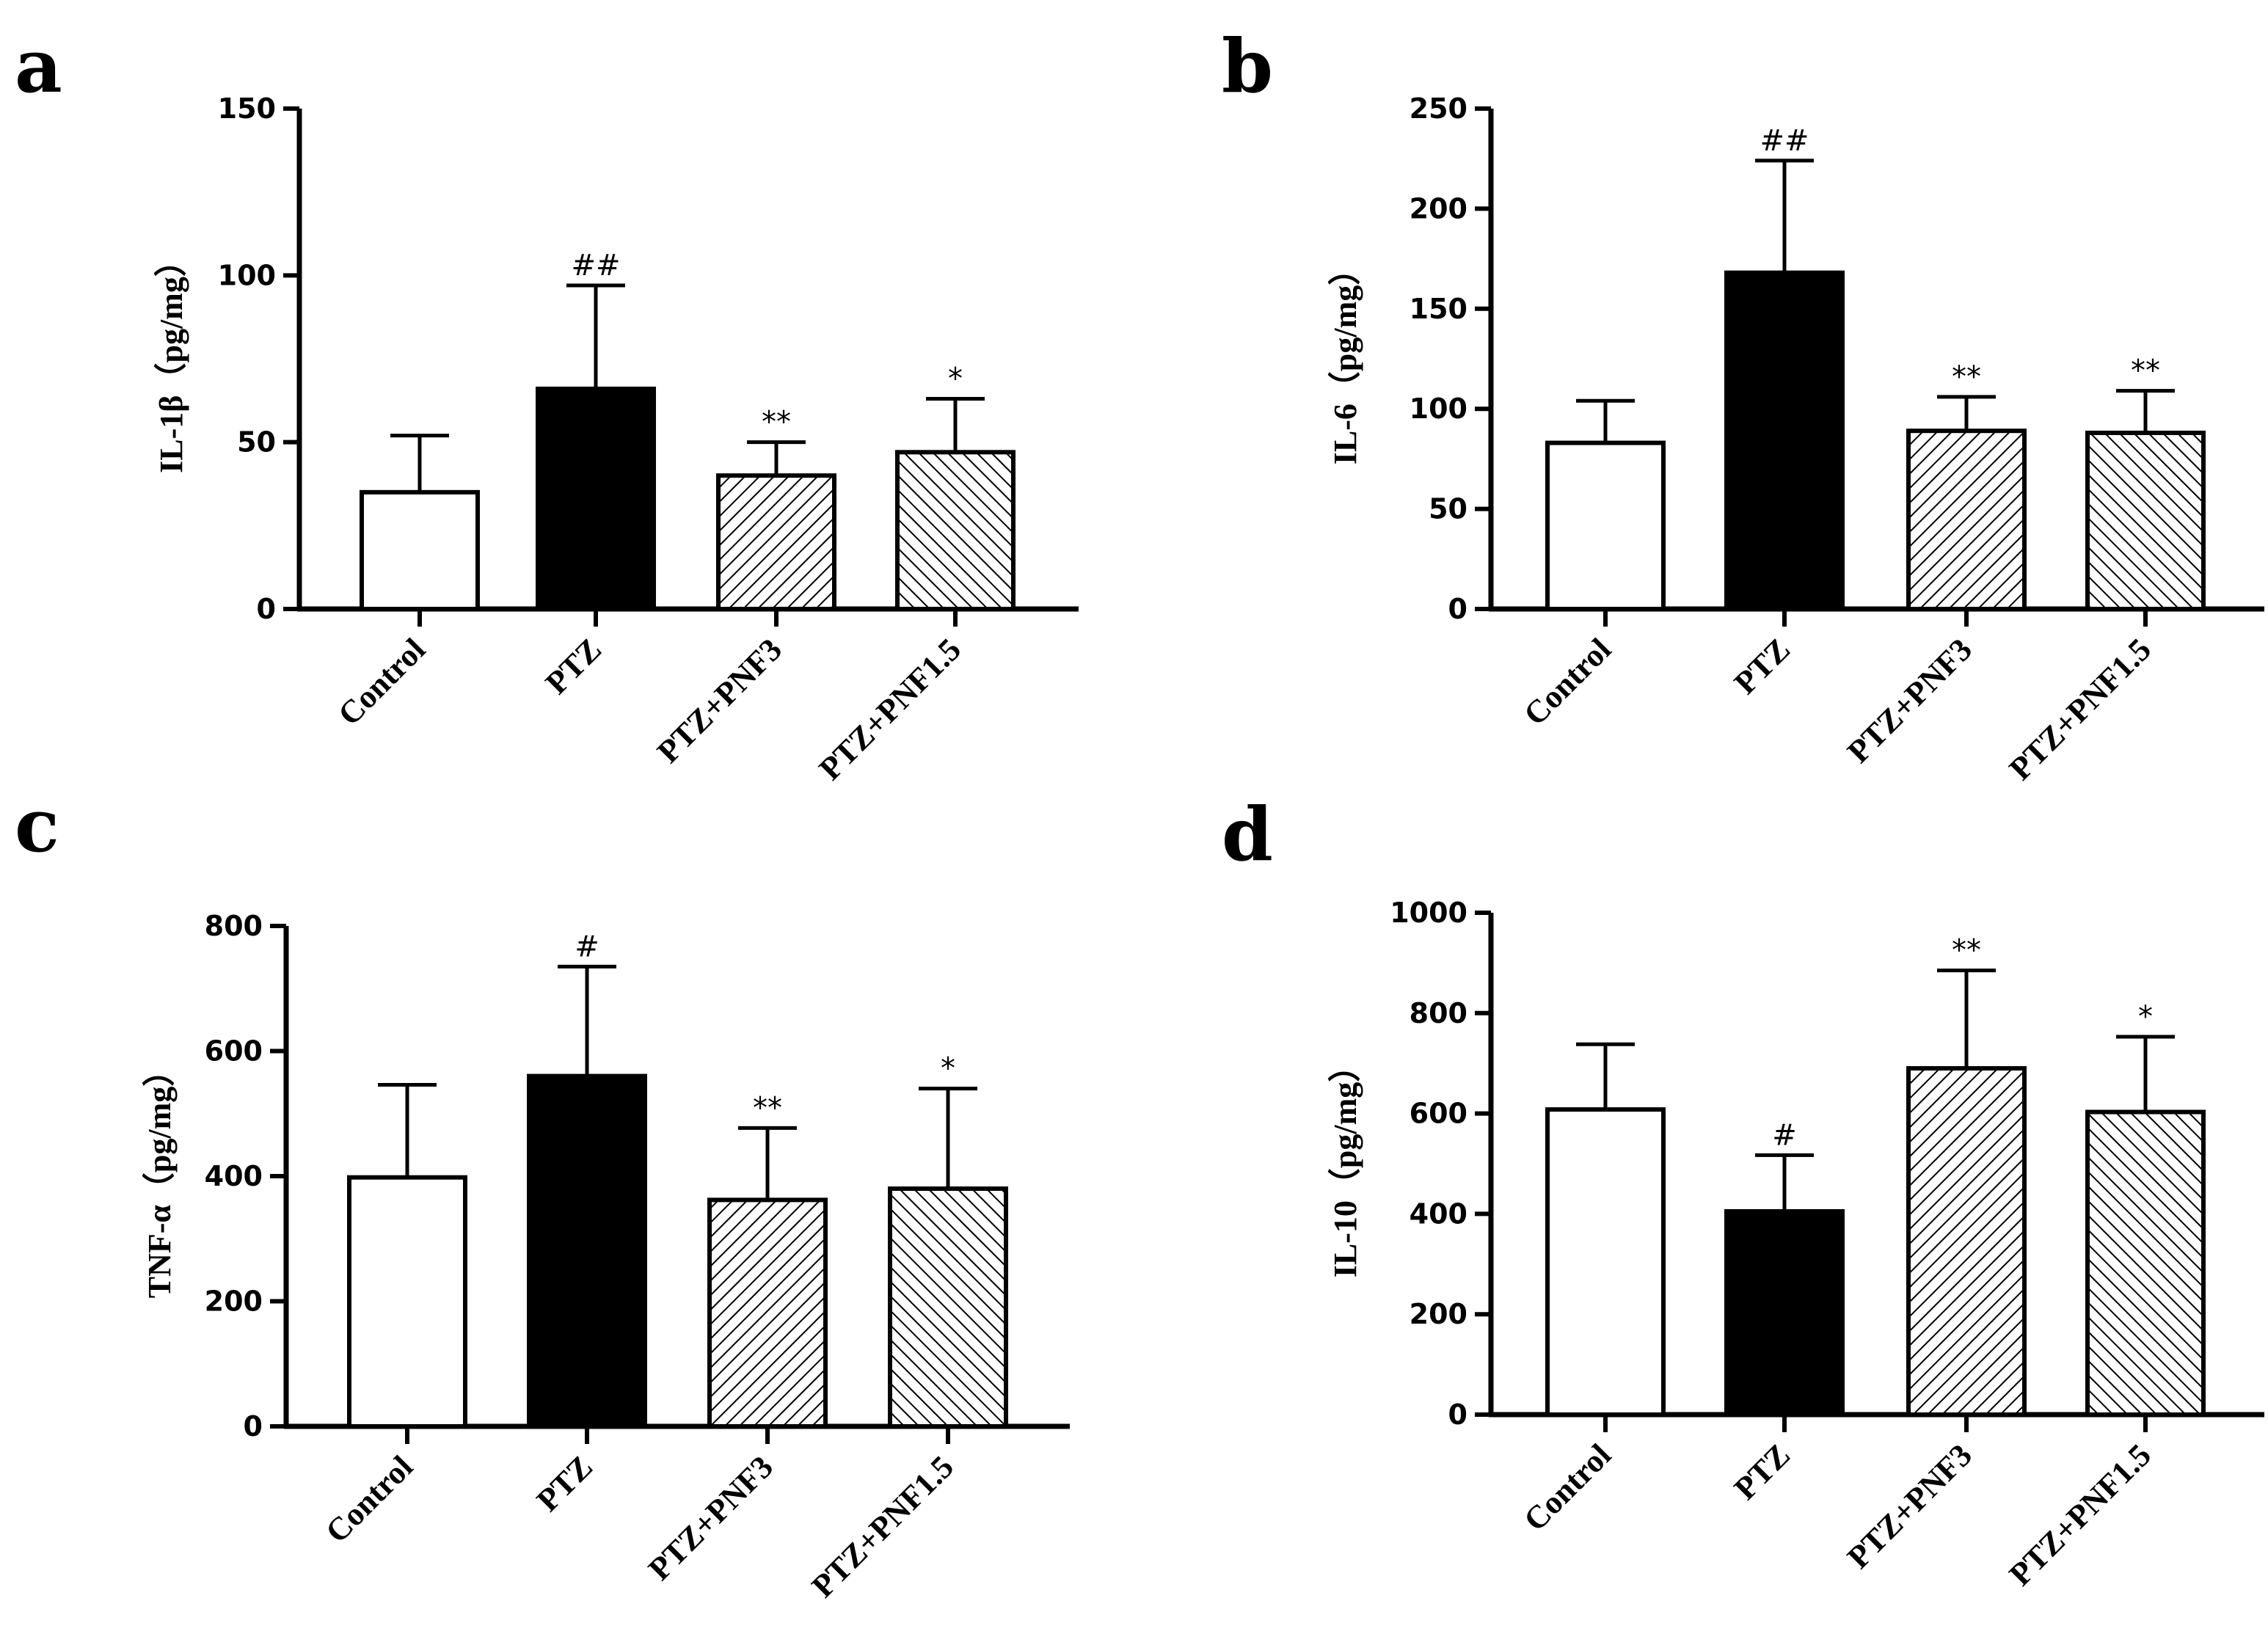 The image size is (2268, 1634). I want to click on y-axis-label: IL-6（pg/mg）, so click(1345, 358).